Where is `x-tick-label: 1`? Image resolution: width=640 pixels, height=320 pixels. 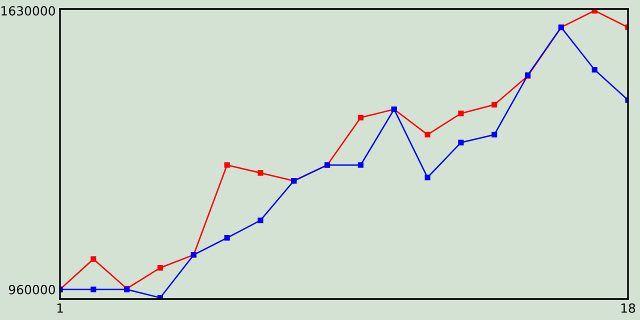 x-tick-label: 1 is located at coordinates (60, 308).